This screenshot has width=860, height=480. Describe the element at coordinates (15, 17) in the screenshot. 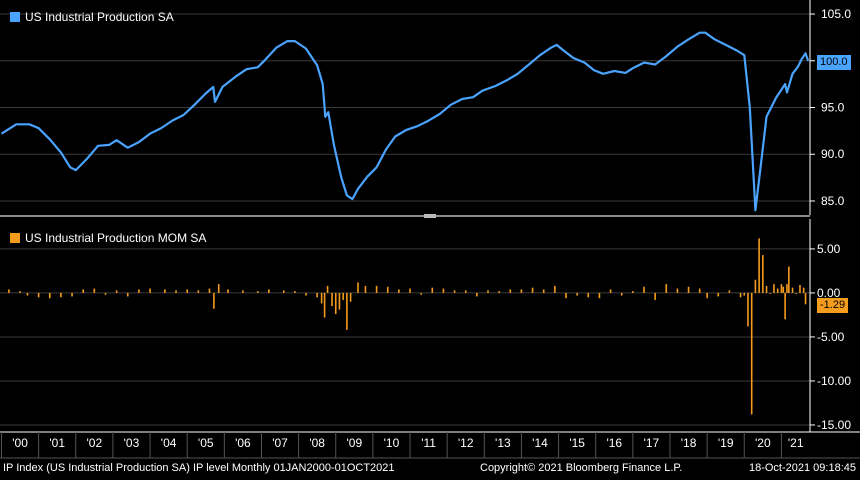

I see `top-legend-swatch` at that location.